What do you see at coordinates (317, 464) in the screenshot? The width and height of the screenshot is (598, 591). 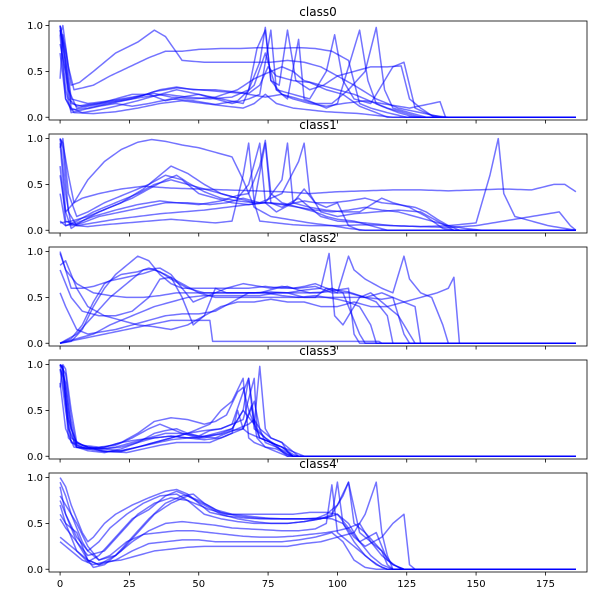 I see `subplot-title: class4` at bounding box center [317, 464].